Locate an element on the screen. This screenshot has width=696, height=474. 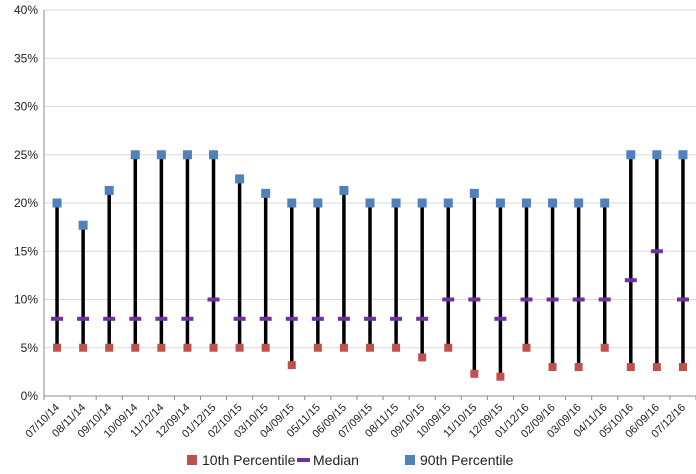
legend: 10th Percentile Median 90th Percentile is located at coordinates (350, 460).